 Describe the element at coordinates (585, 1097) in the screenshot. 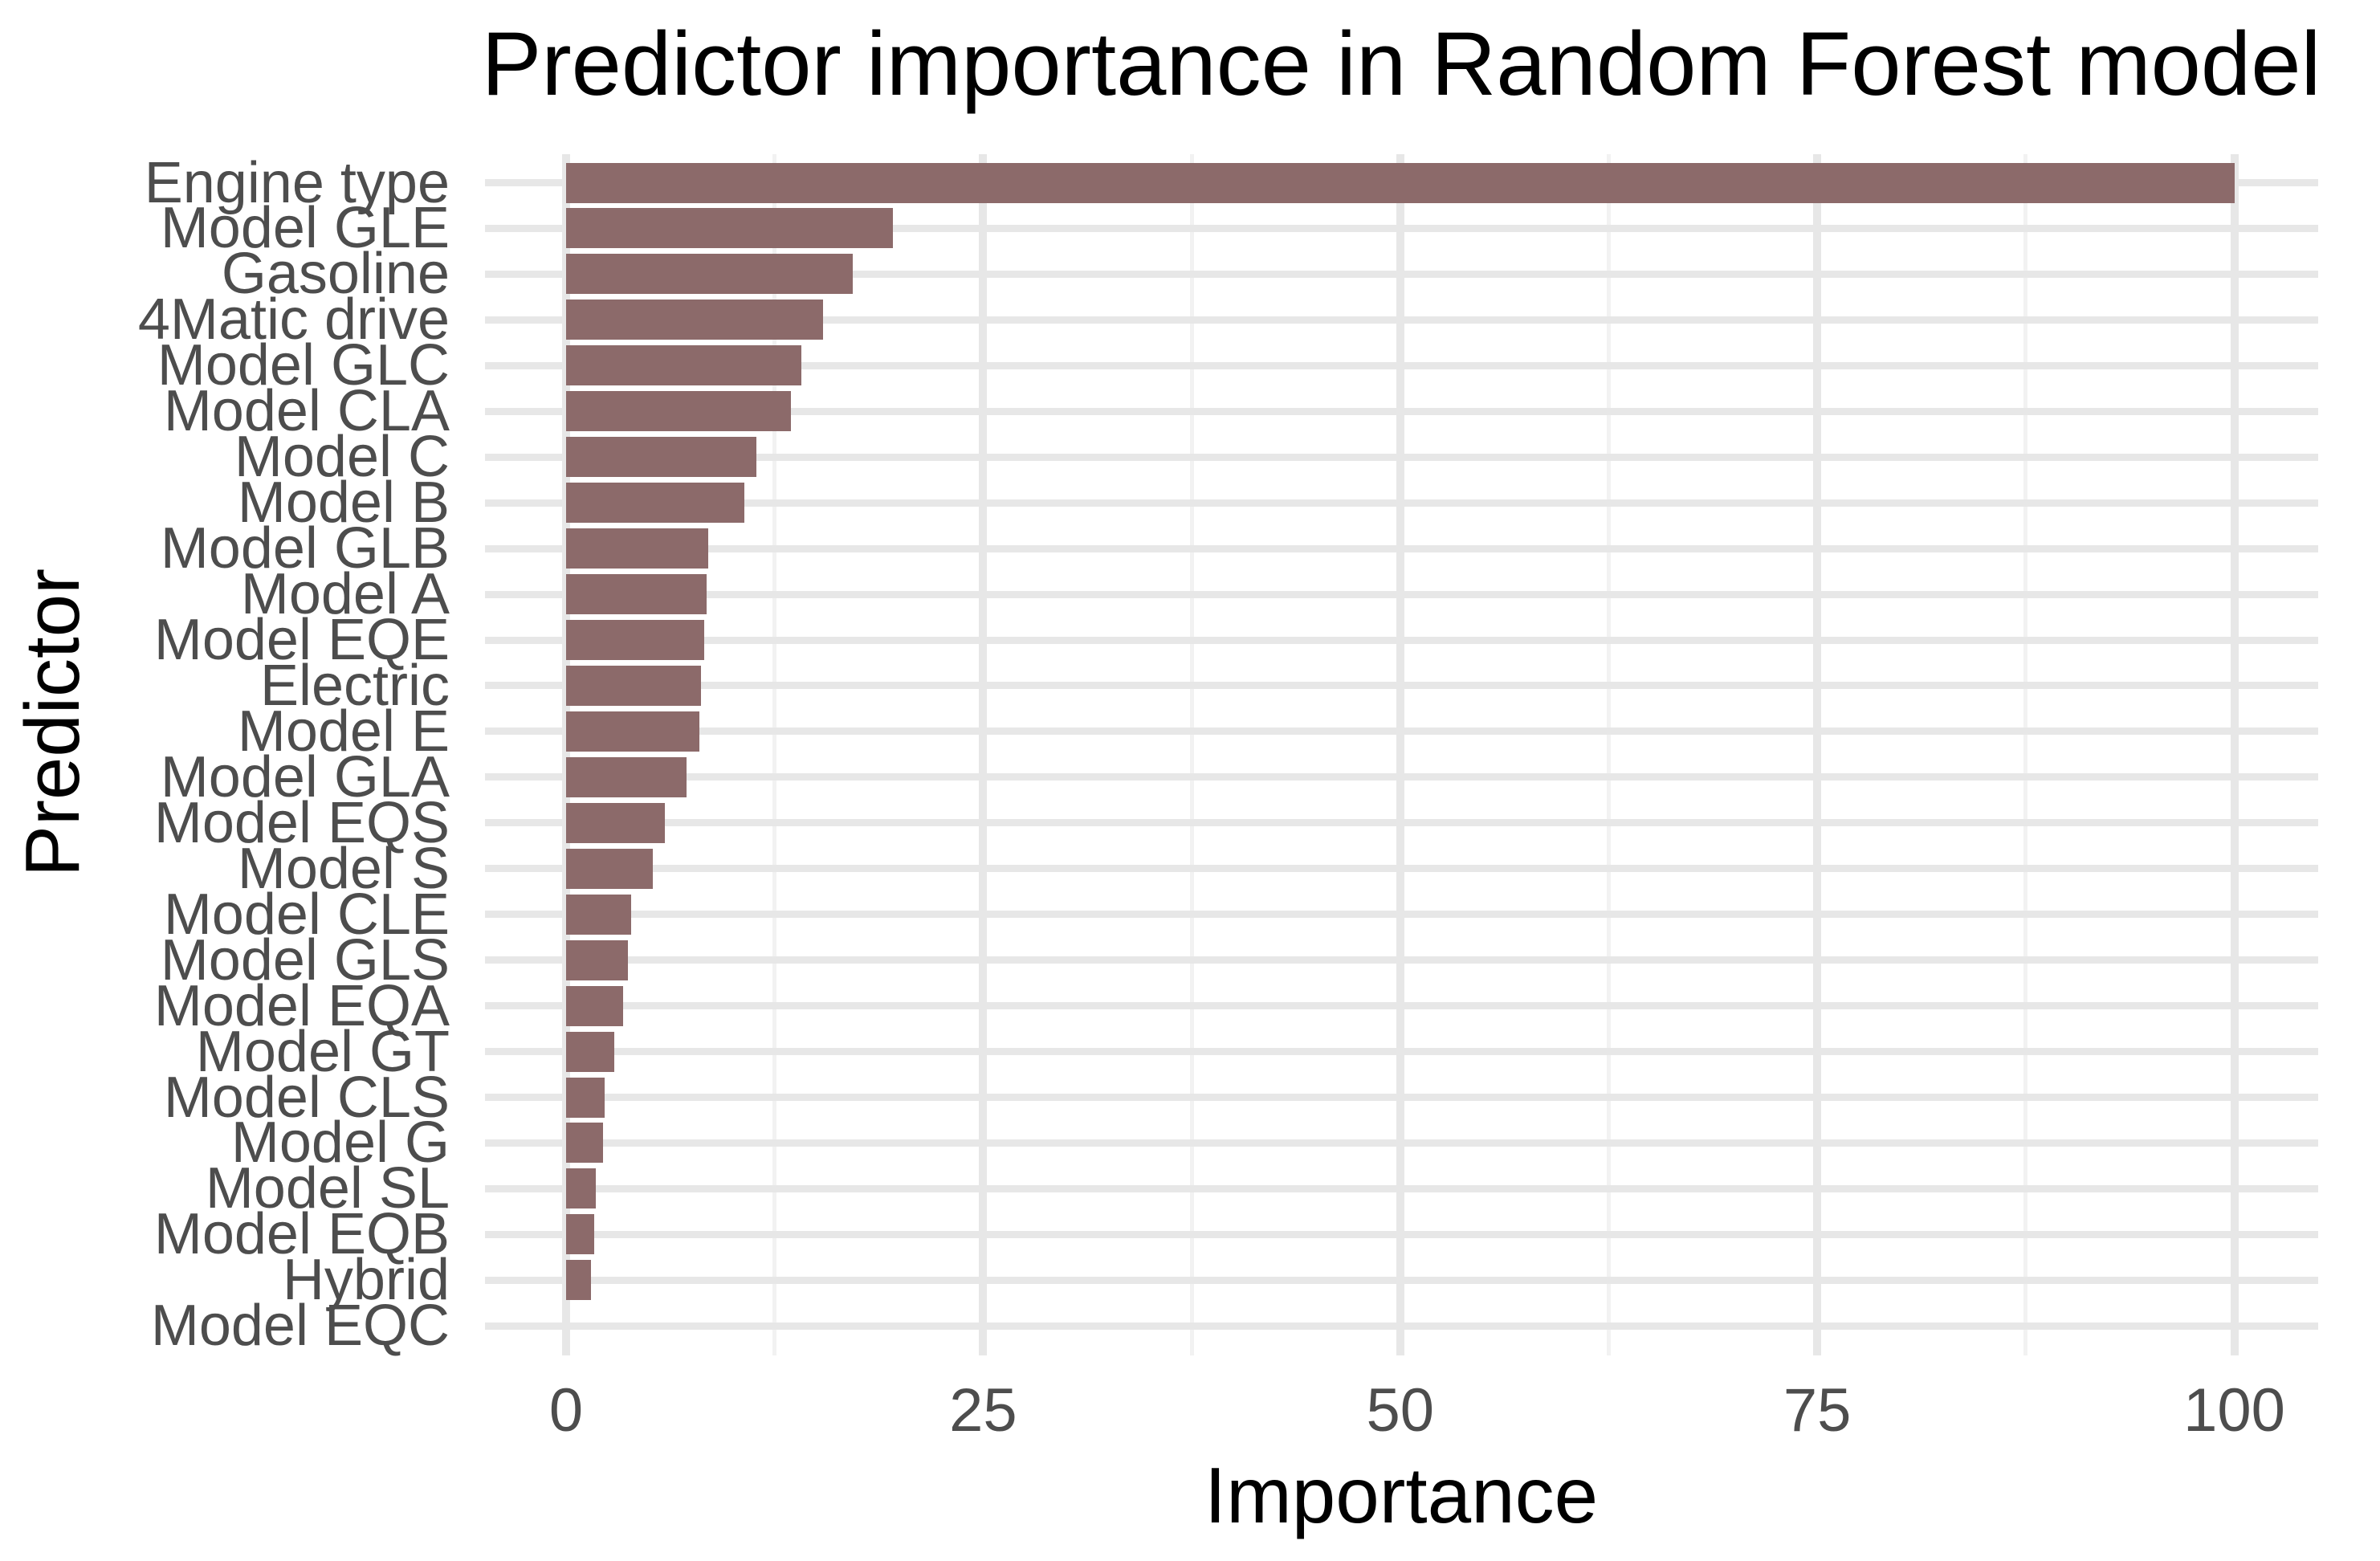

I see `bar-model-cls` at that location.